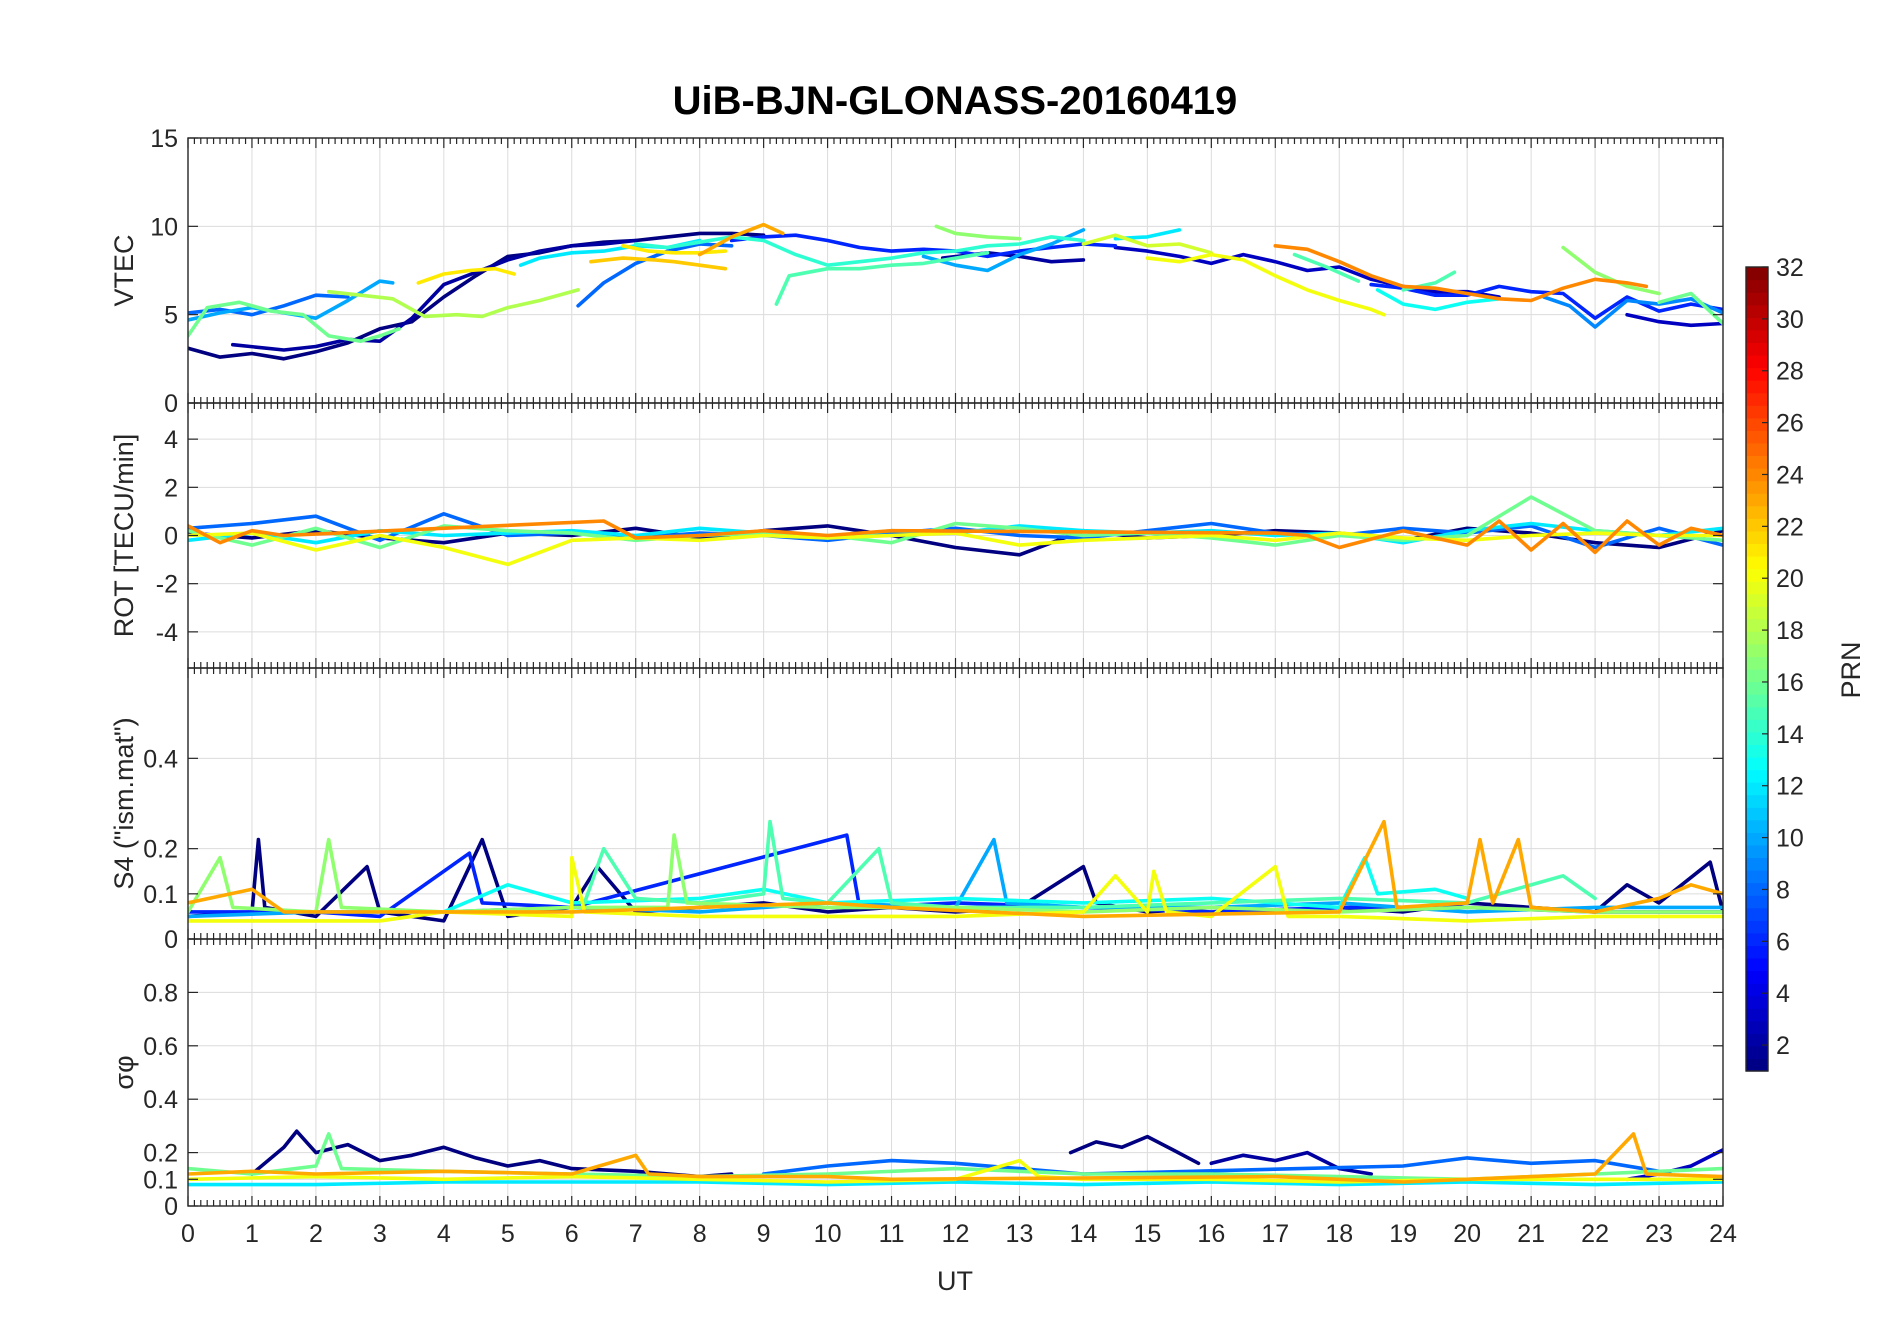  Describe the element at coordinates (1783, 994) in the screenshot. I see `colorbar-tick-label: 4` at that location.